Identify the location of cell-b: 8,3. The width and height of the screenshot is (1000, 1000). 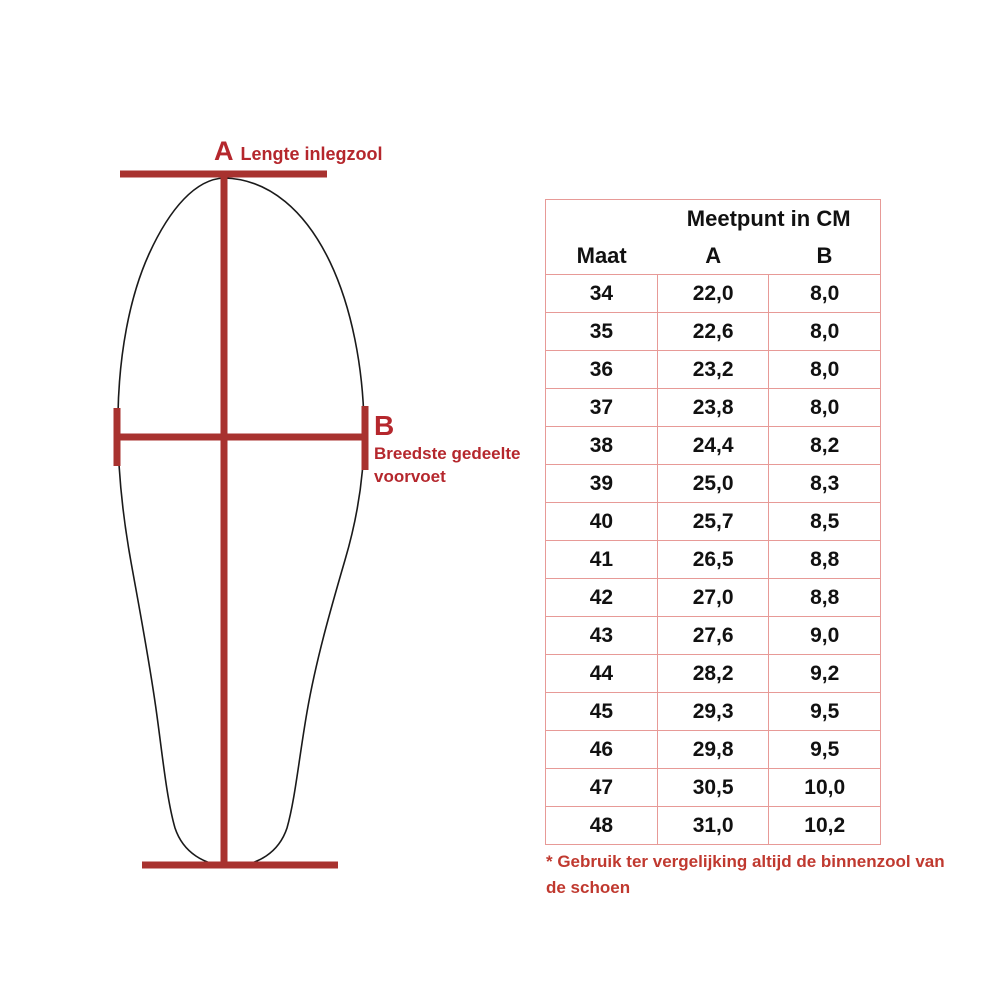
(824, 483).